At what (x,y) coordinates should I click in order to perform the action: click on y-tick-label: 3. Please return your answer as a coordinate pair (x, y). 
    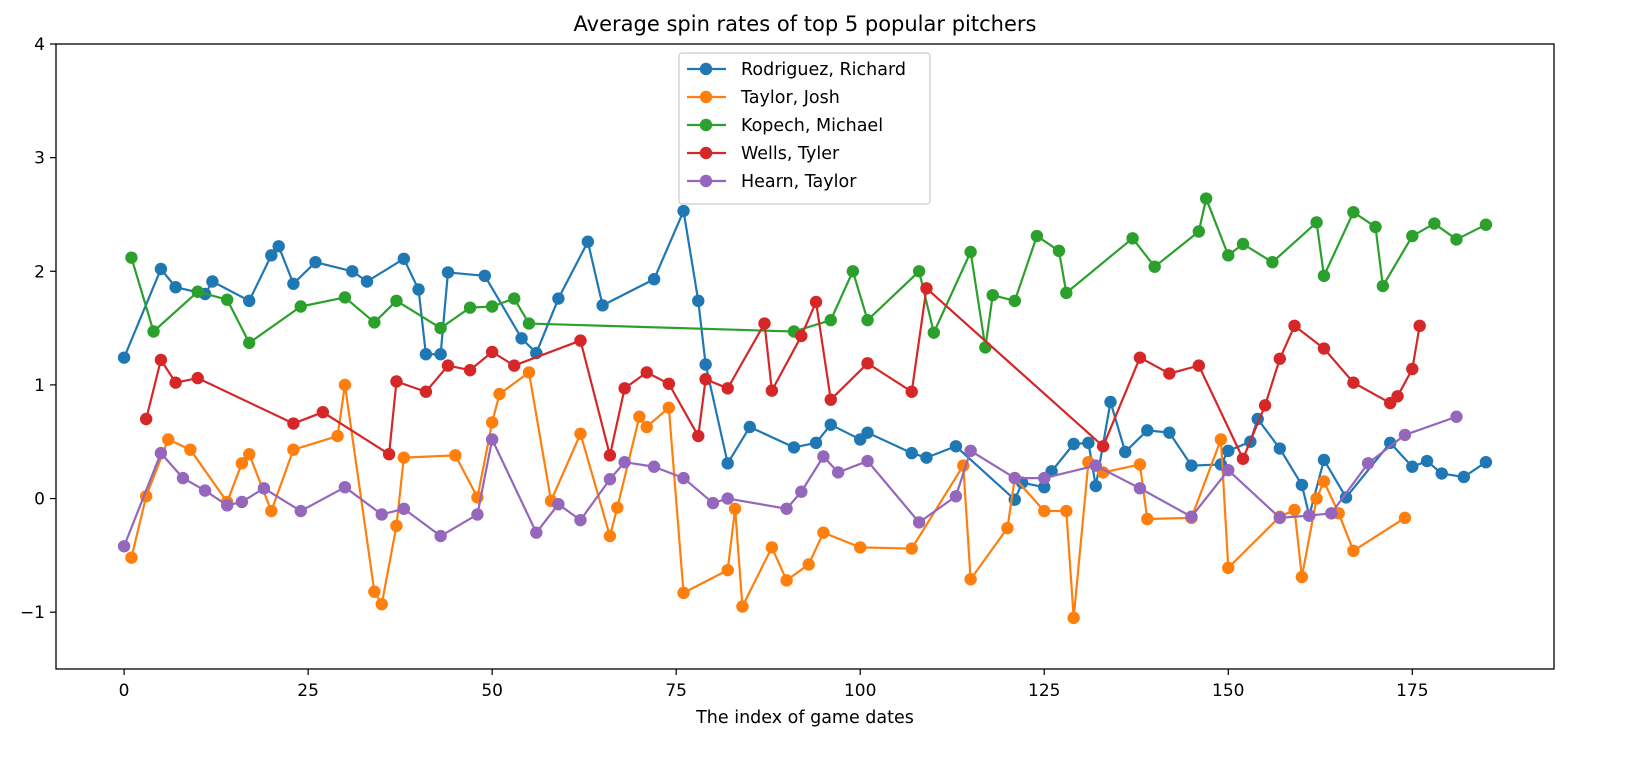
    Looking at the image, I should click on (39, 159).